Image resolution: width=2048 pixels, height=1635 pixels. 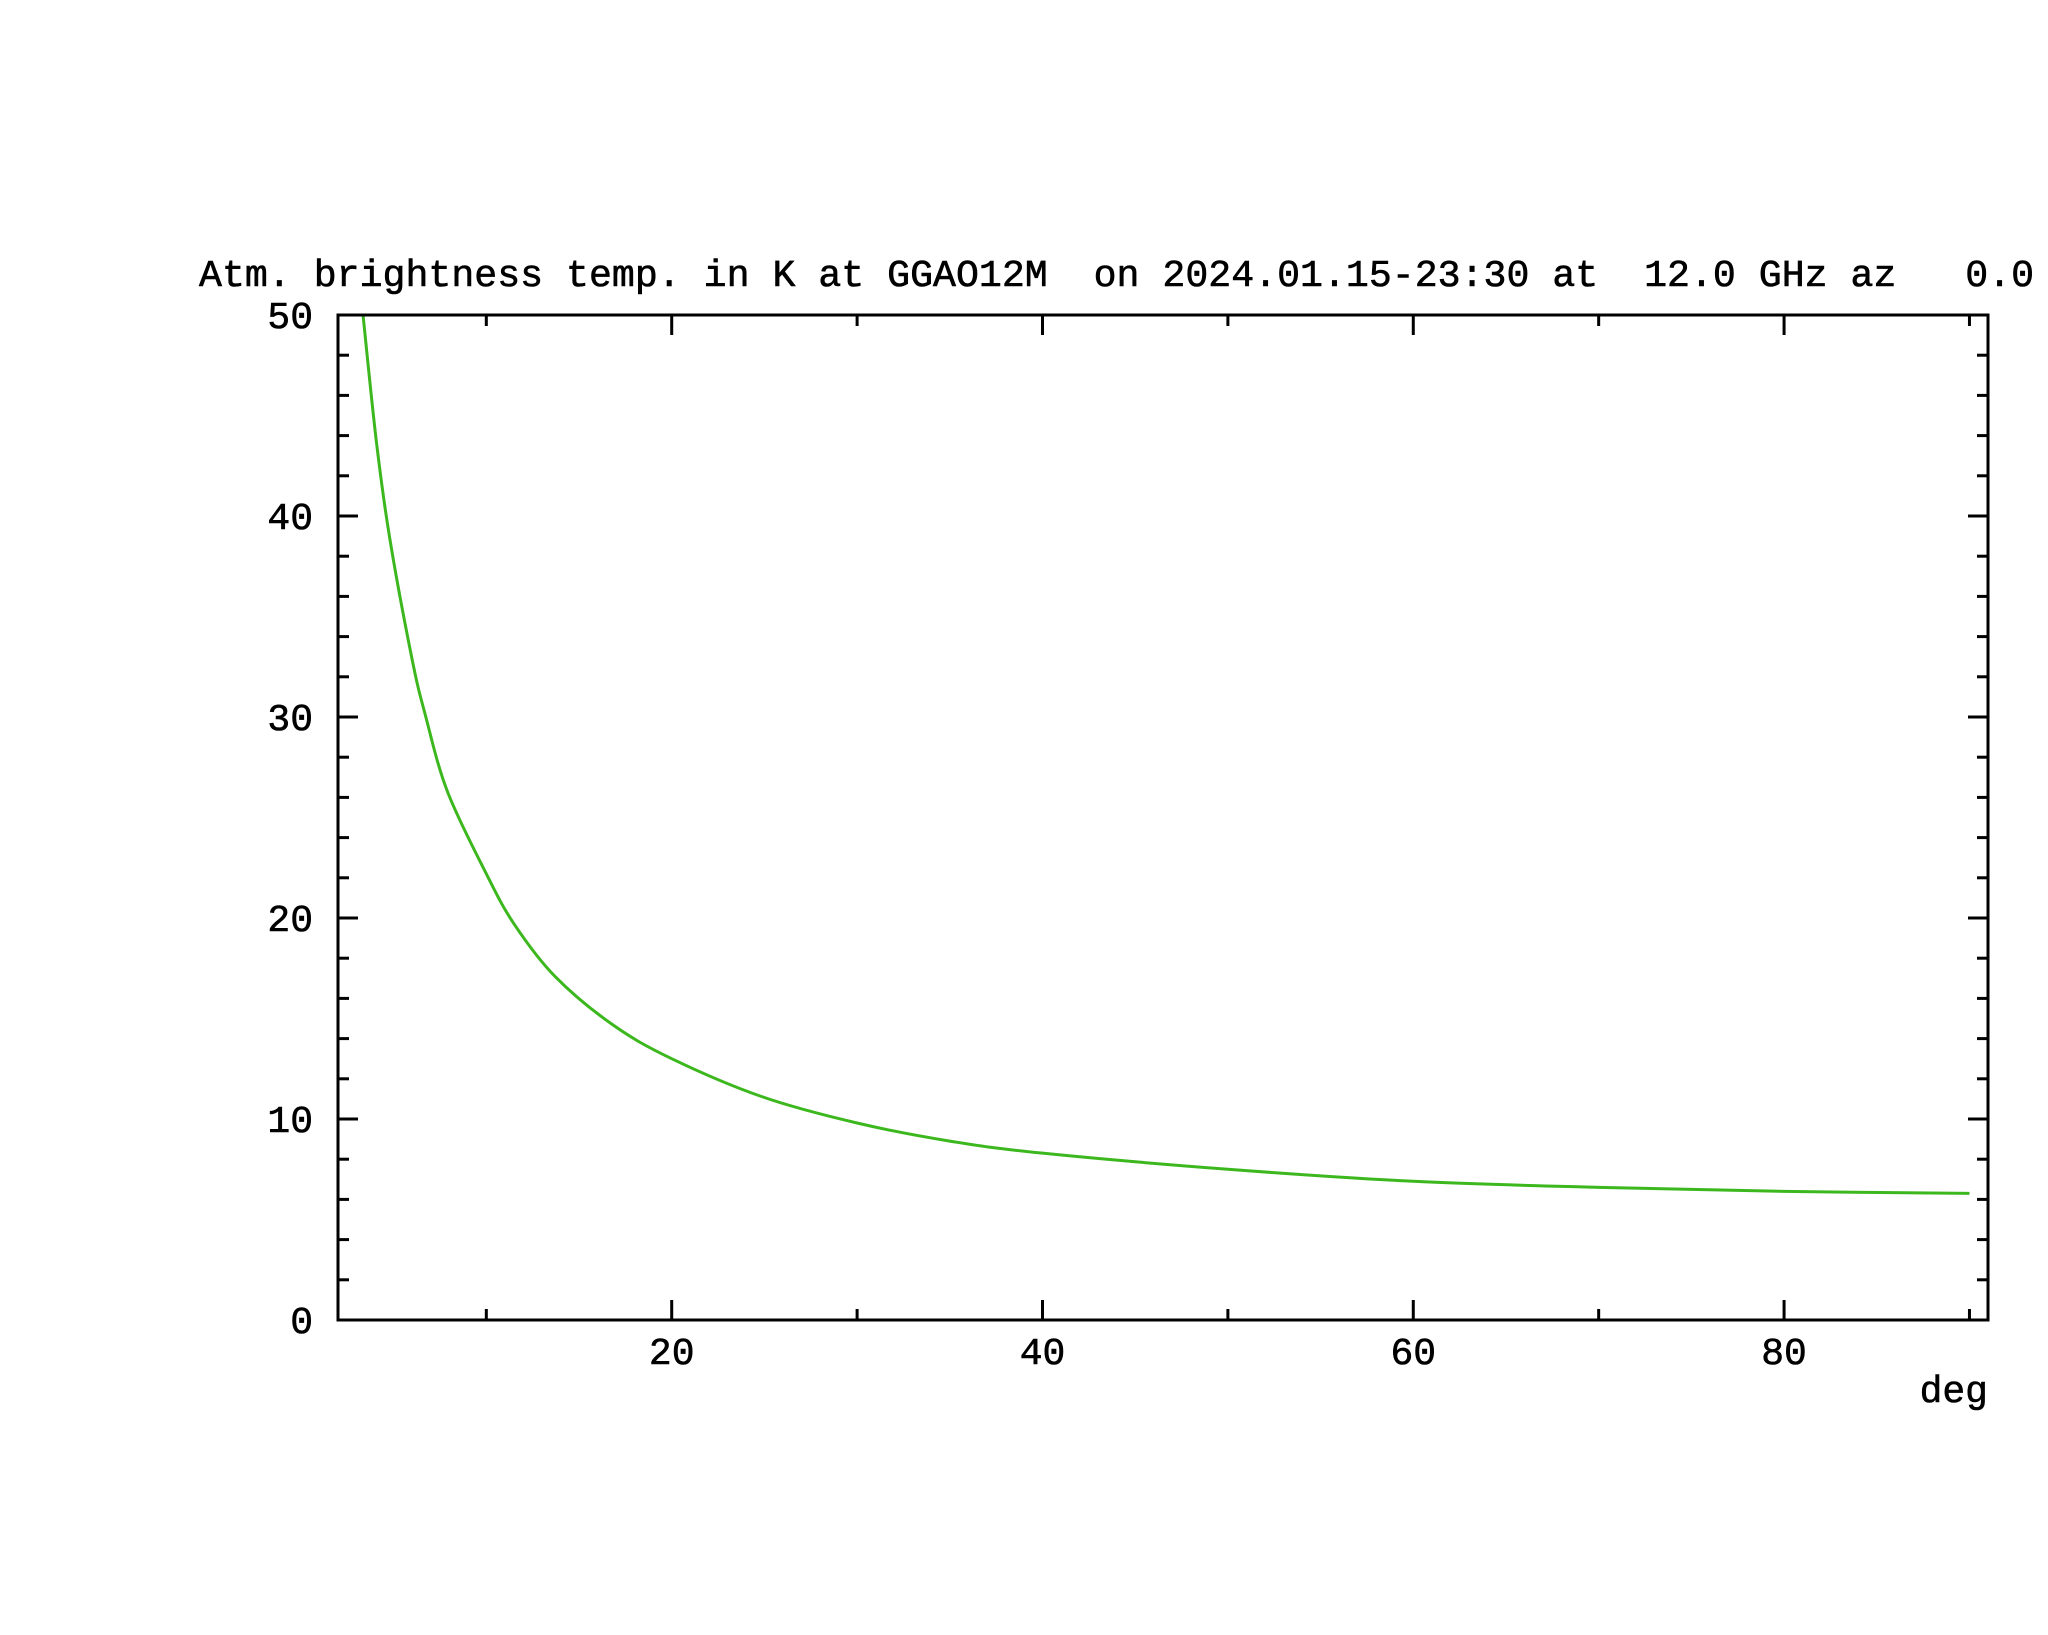 I want to click on y-tick-label: 30, so click(x=290, y=720).